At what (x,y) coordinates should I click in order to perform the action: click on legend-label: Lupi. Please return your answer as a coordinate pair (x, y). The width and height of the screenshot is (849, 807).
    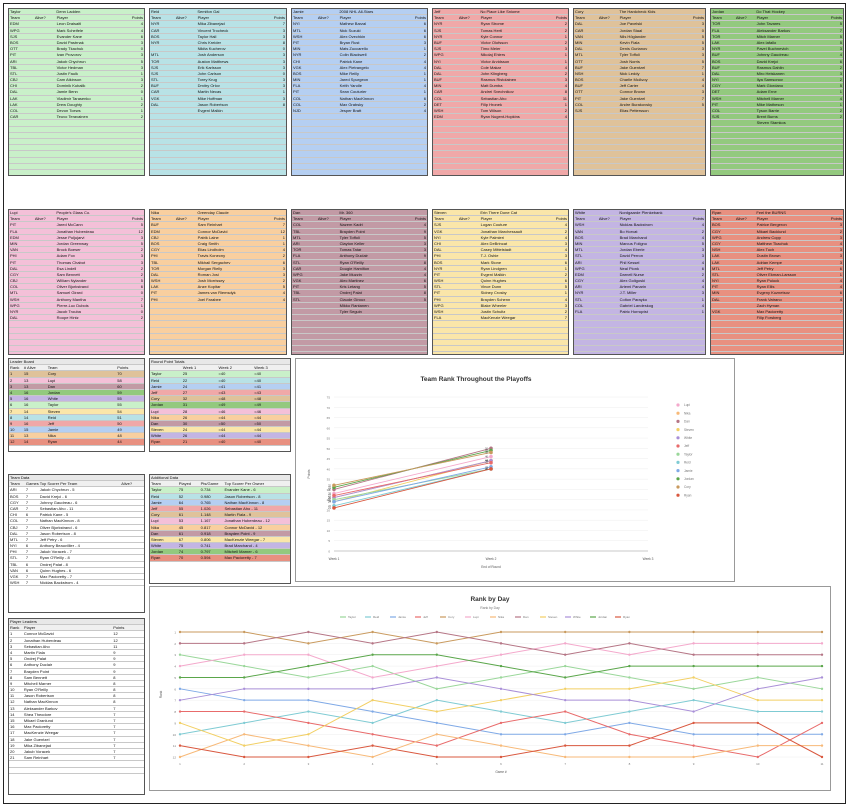
    Looking at the image, I should click on (476, 617).